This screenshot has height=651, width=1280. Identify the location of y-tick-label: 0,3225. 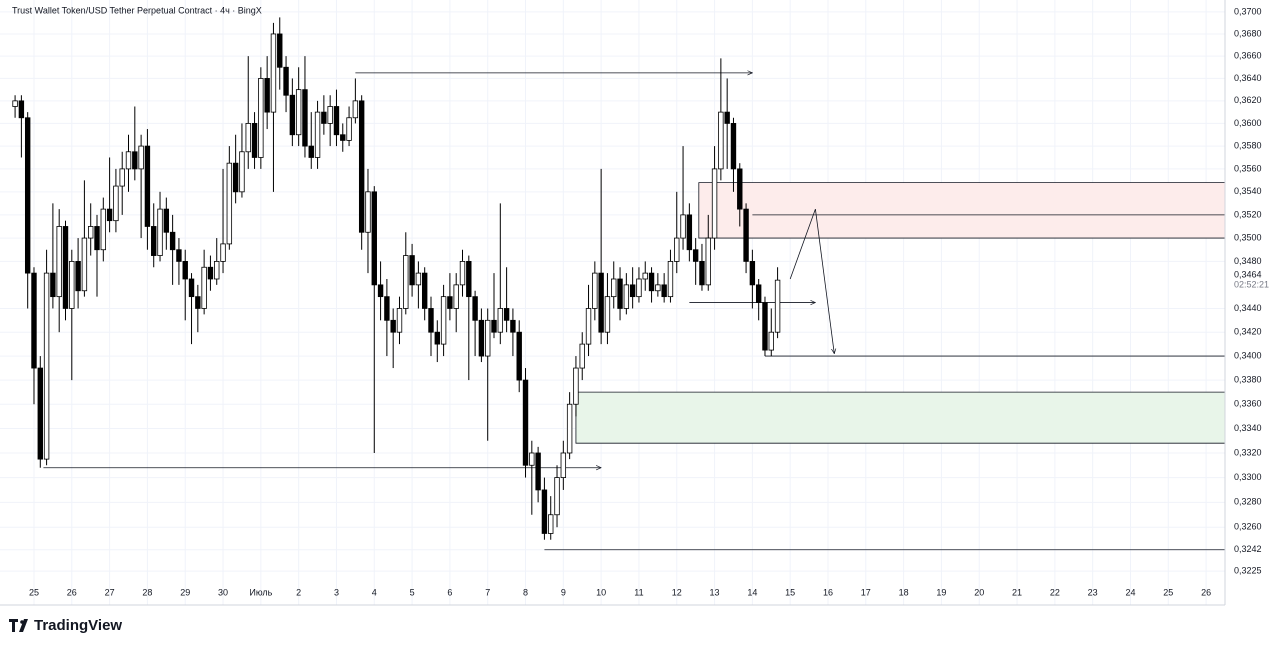
(1248, 571).